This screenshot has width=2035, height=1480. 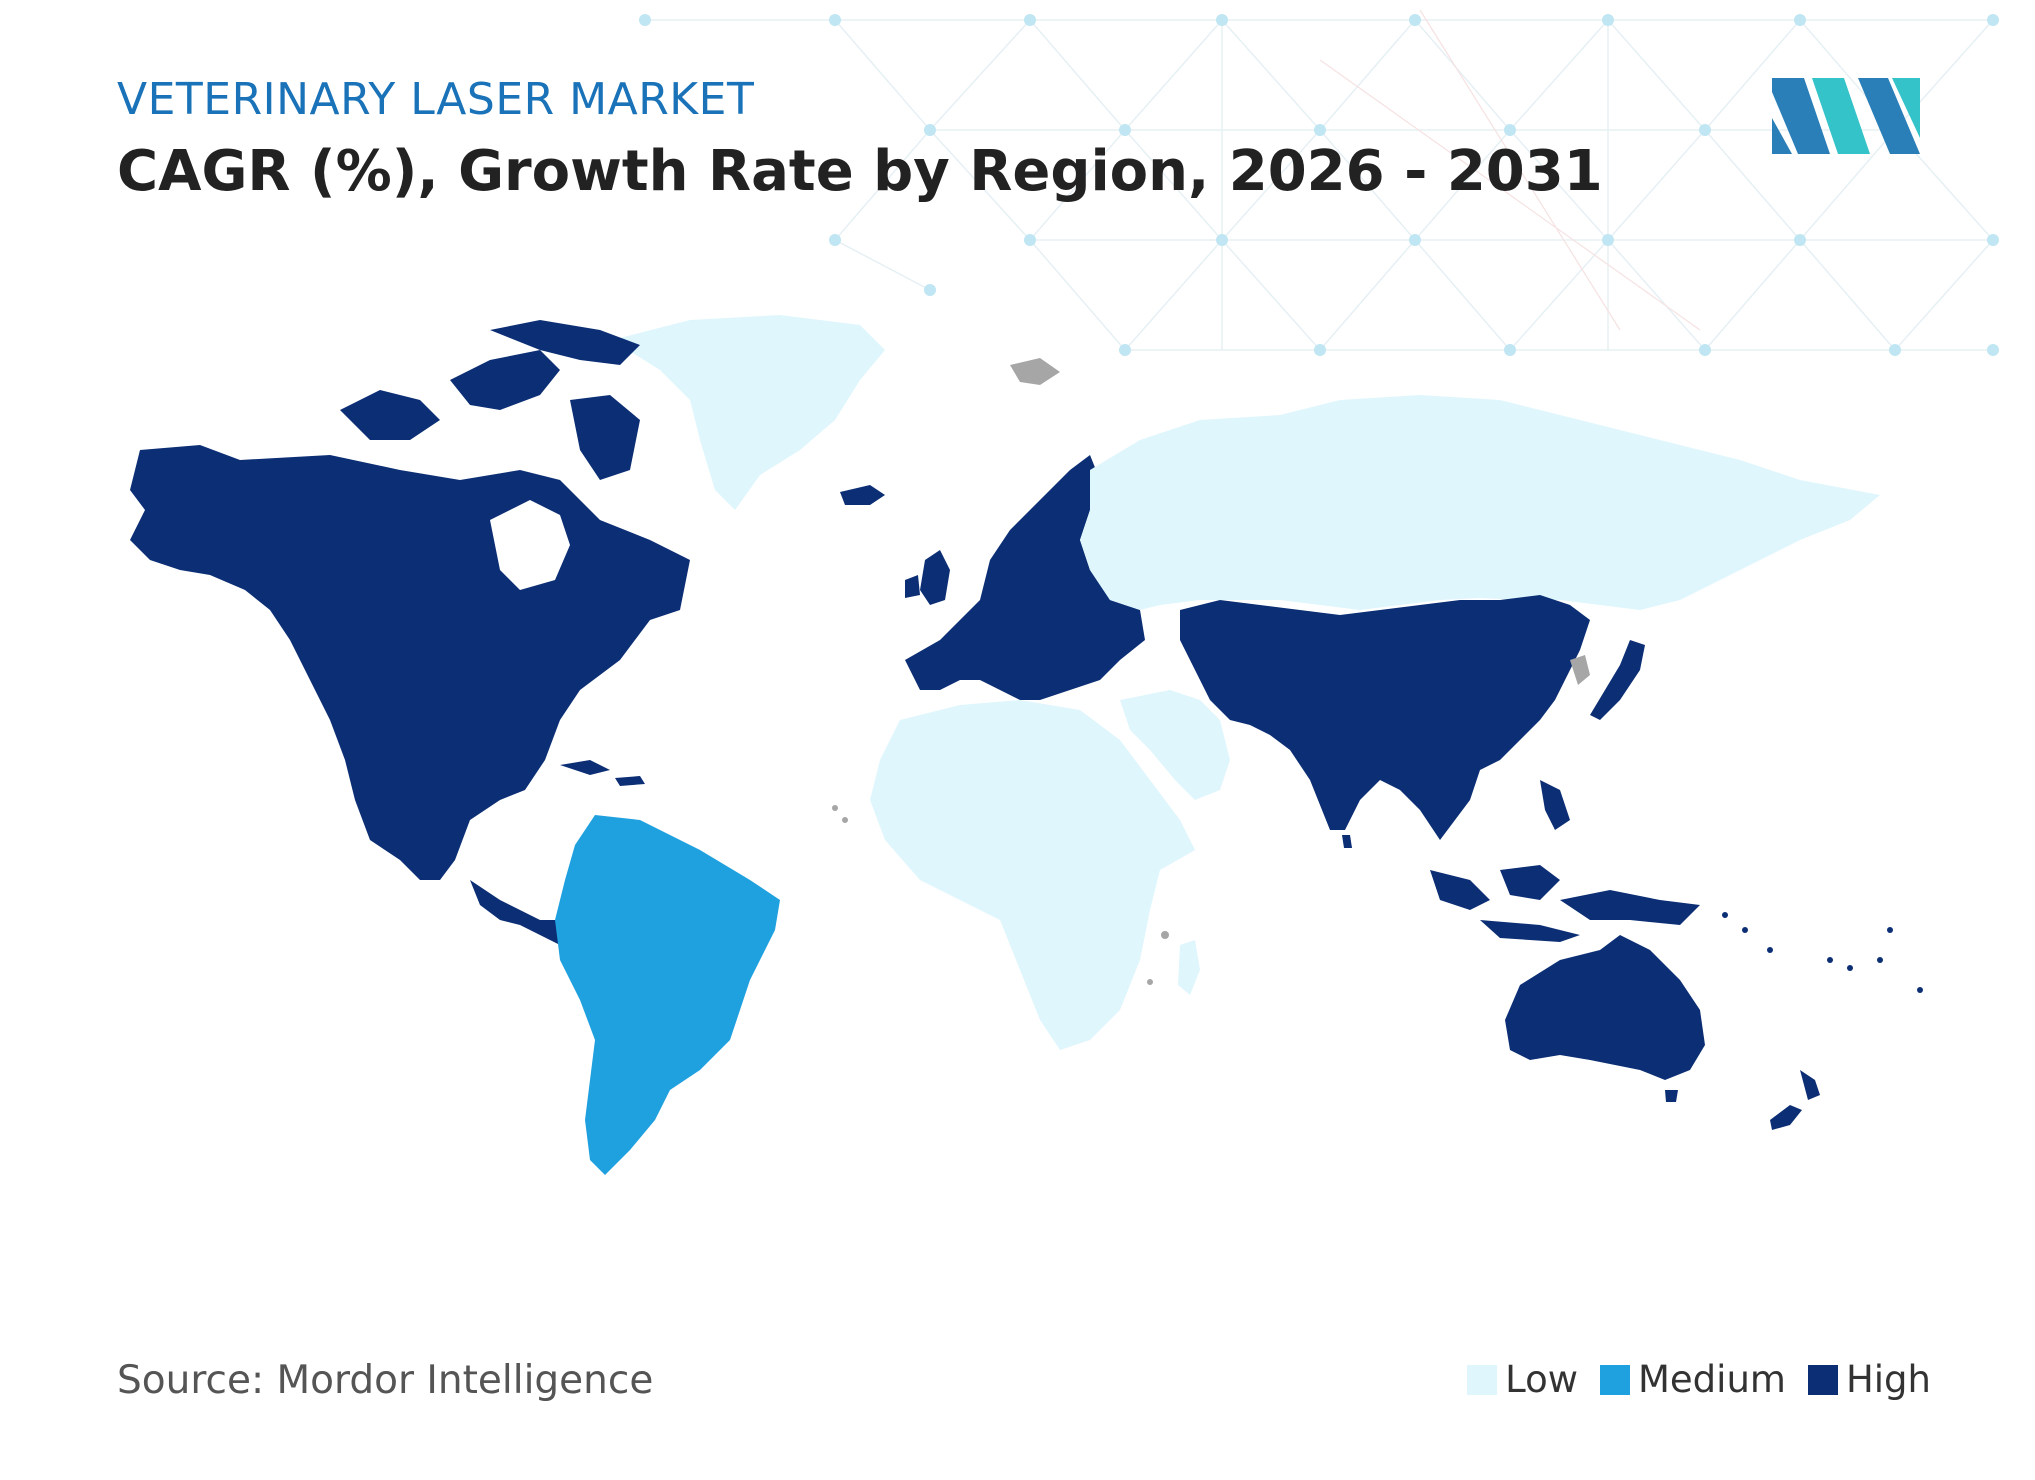 I want to click on legend-swatch-medium, so click(x=1615, y=1379).